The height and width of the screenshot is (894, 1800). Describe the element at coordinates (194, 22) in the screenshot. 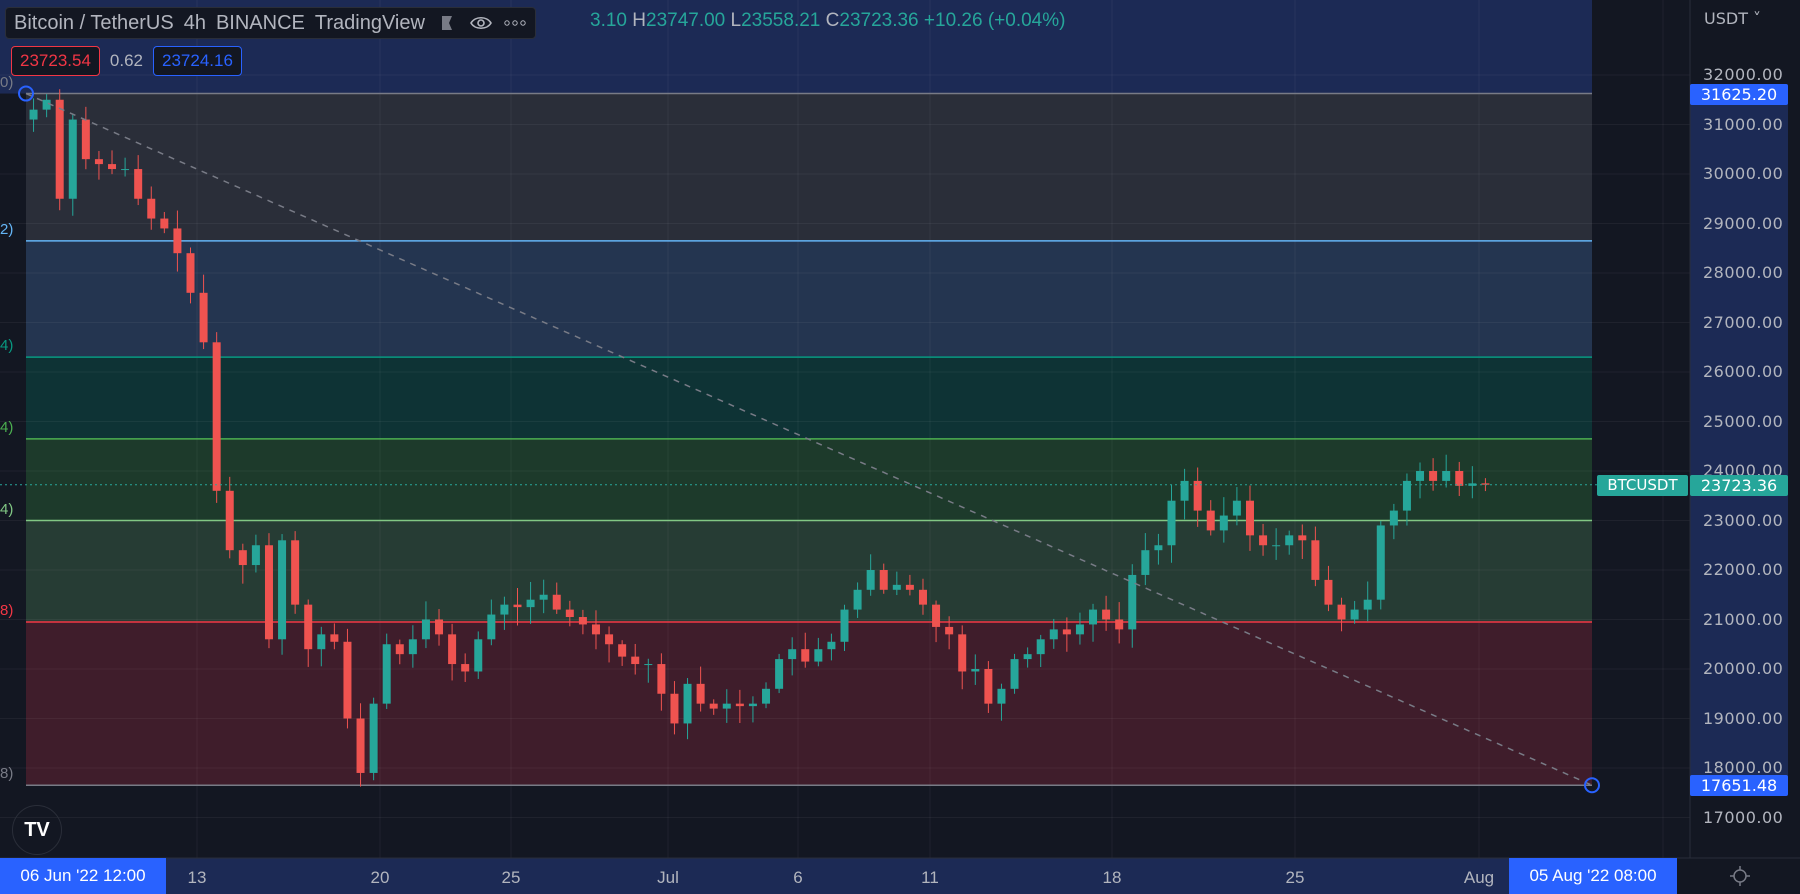

I see `interval: 4h` at that location.